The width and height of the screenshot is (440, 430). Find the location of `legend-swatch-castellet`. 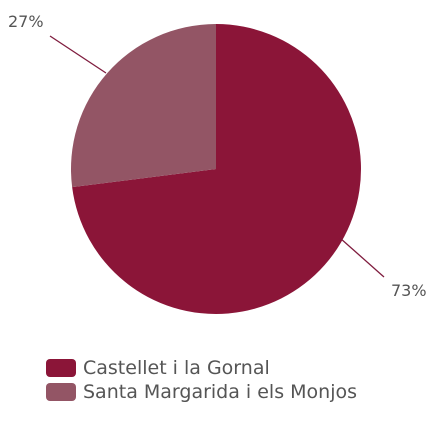

legend-swatch-castellet is located at coordinates (61, 368).